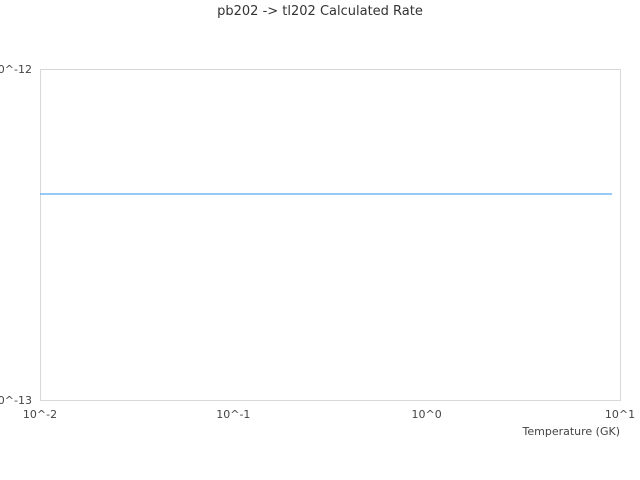  Describe the element at coordinates (320, 11) in the screenshot. I see `chart-title: pb202 -> tl202 Calculated Rate` at that location.